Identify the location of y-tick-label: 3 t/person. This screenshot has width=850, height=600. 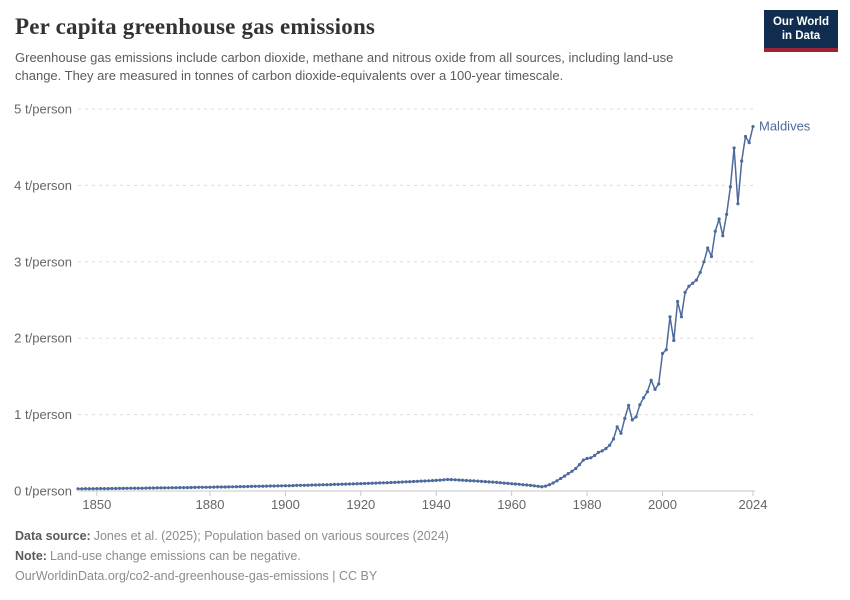
(43, 261).